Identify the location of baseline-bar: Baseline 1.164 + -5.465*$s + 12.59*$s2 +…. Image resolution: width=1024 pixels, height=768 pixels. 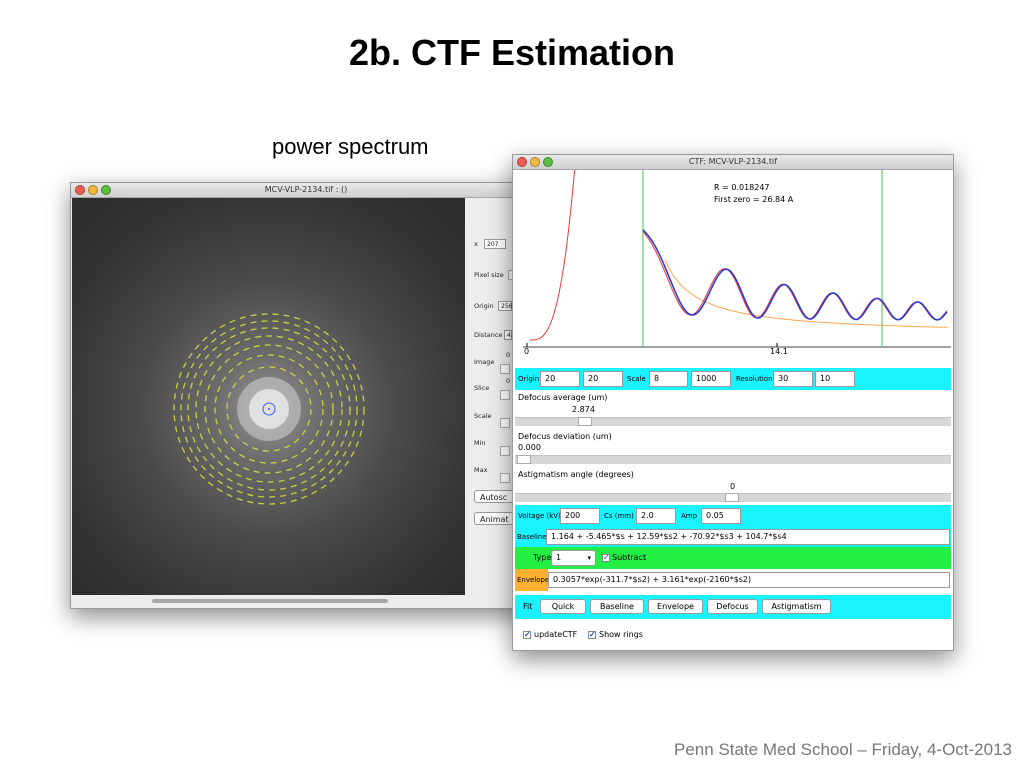
(733, 537).